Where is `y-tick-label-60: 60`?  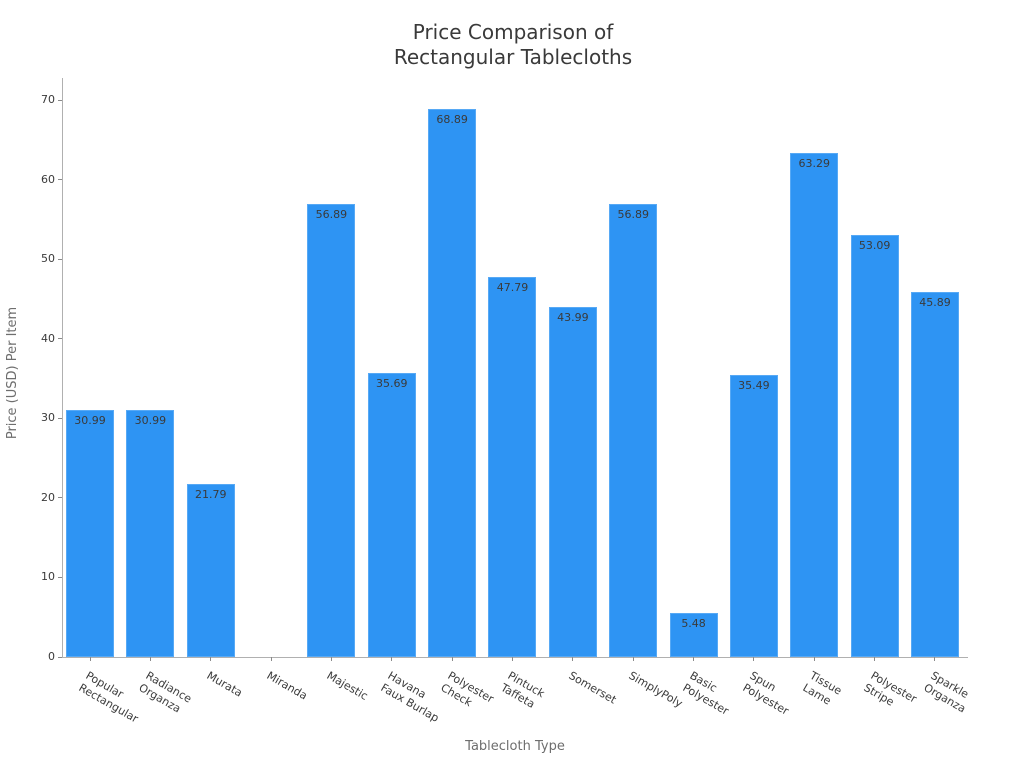
y-tick-label-60: 60 is located at coordinates (48, 179).